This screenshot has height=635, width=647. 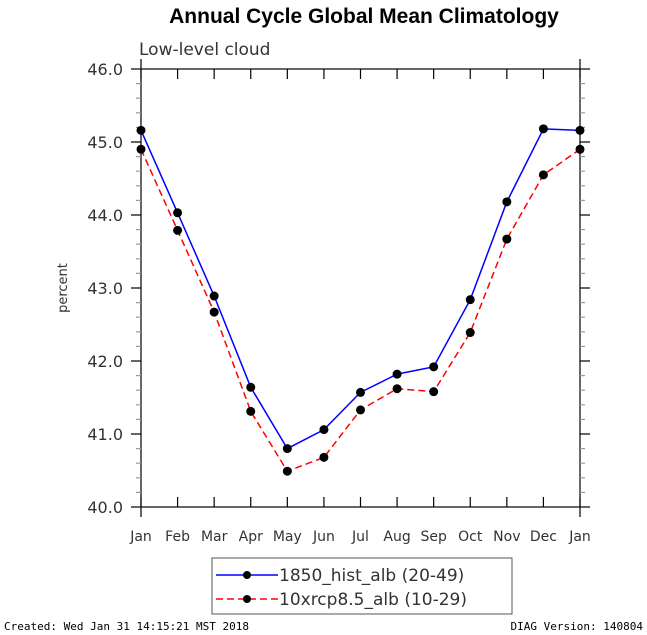 What do you see at coordinates (63, 288) in the screenshot?
I see `y-axis-label: percent` at bounding box center [63, 288].